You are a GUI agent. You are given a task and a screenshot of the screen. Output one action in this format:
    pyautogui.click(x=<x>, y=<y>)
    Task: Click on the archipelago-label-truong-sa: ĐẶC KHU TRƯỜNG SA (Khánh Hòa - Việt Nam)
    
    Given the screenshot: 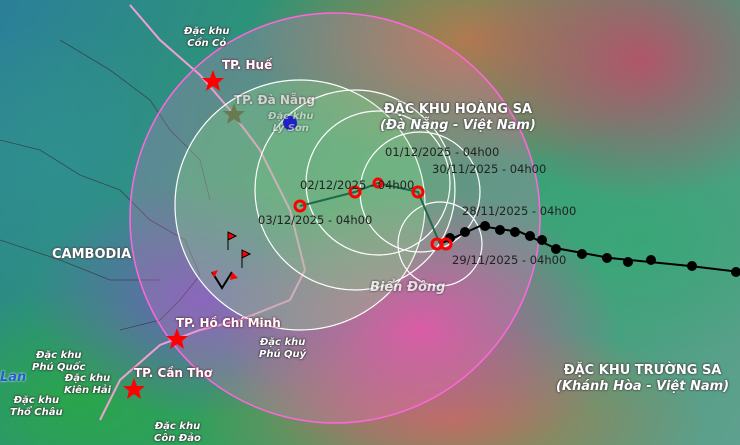 What is the action you would take?
    pyautogui.click(x=642, y=379)
    